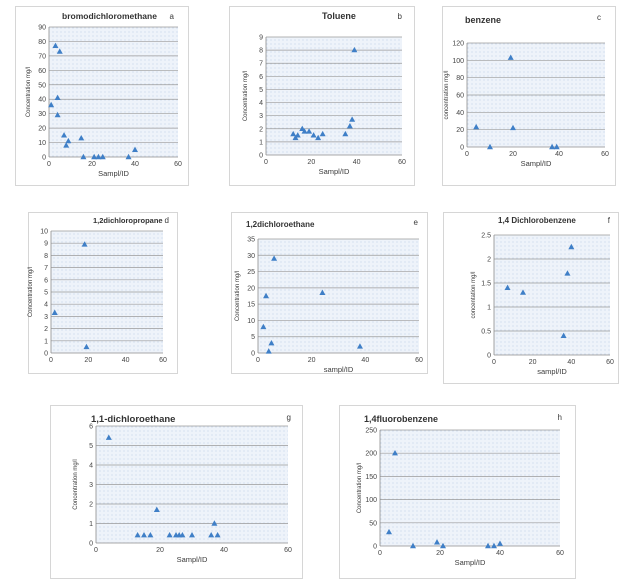 The height and width of the screenshot is (579, 621). What do you see at coordinates (560, 417) in the screenshot?
I see `panel-letter: h` at bounding box center [560, 417].